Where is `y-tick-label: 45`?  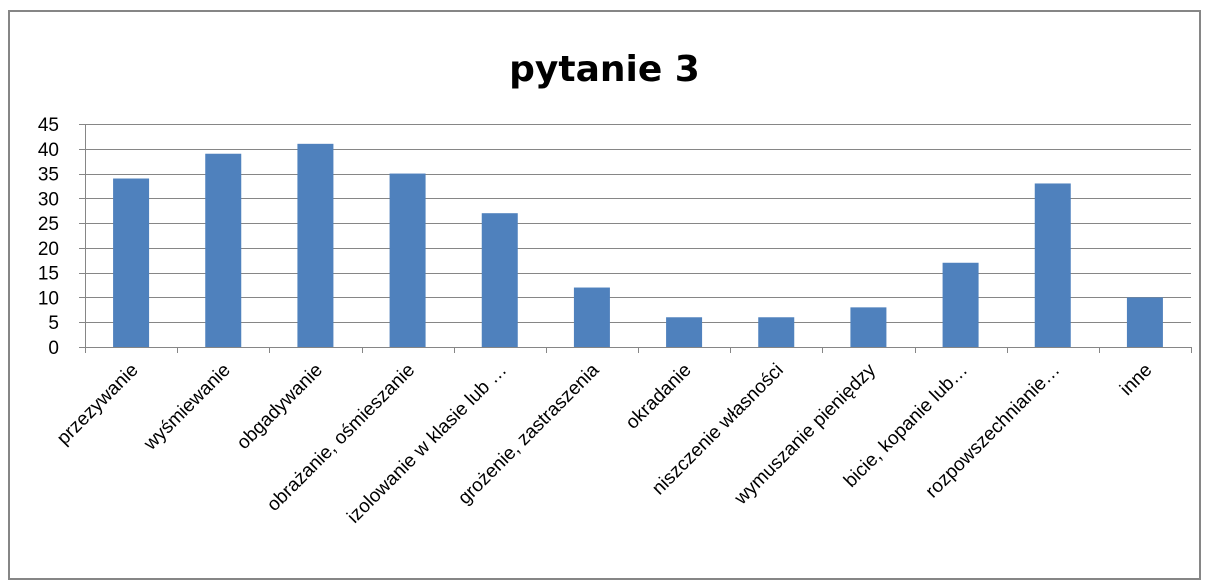 y-tick-label: 45 is located at coordinates (48, 125).